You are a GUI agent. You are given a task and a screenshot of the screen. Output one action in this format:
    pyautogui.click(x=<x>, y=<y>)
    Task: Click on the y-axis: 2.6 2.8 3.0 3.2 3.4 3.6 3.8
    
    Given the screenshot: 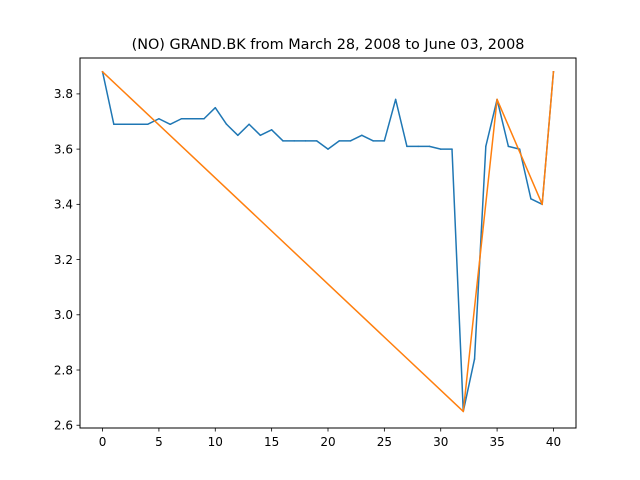 What is the action you would take?
    pyautogui.click(x=67, y=260)
    